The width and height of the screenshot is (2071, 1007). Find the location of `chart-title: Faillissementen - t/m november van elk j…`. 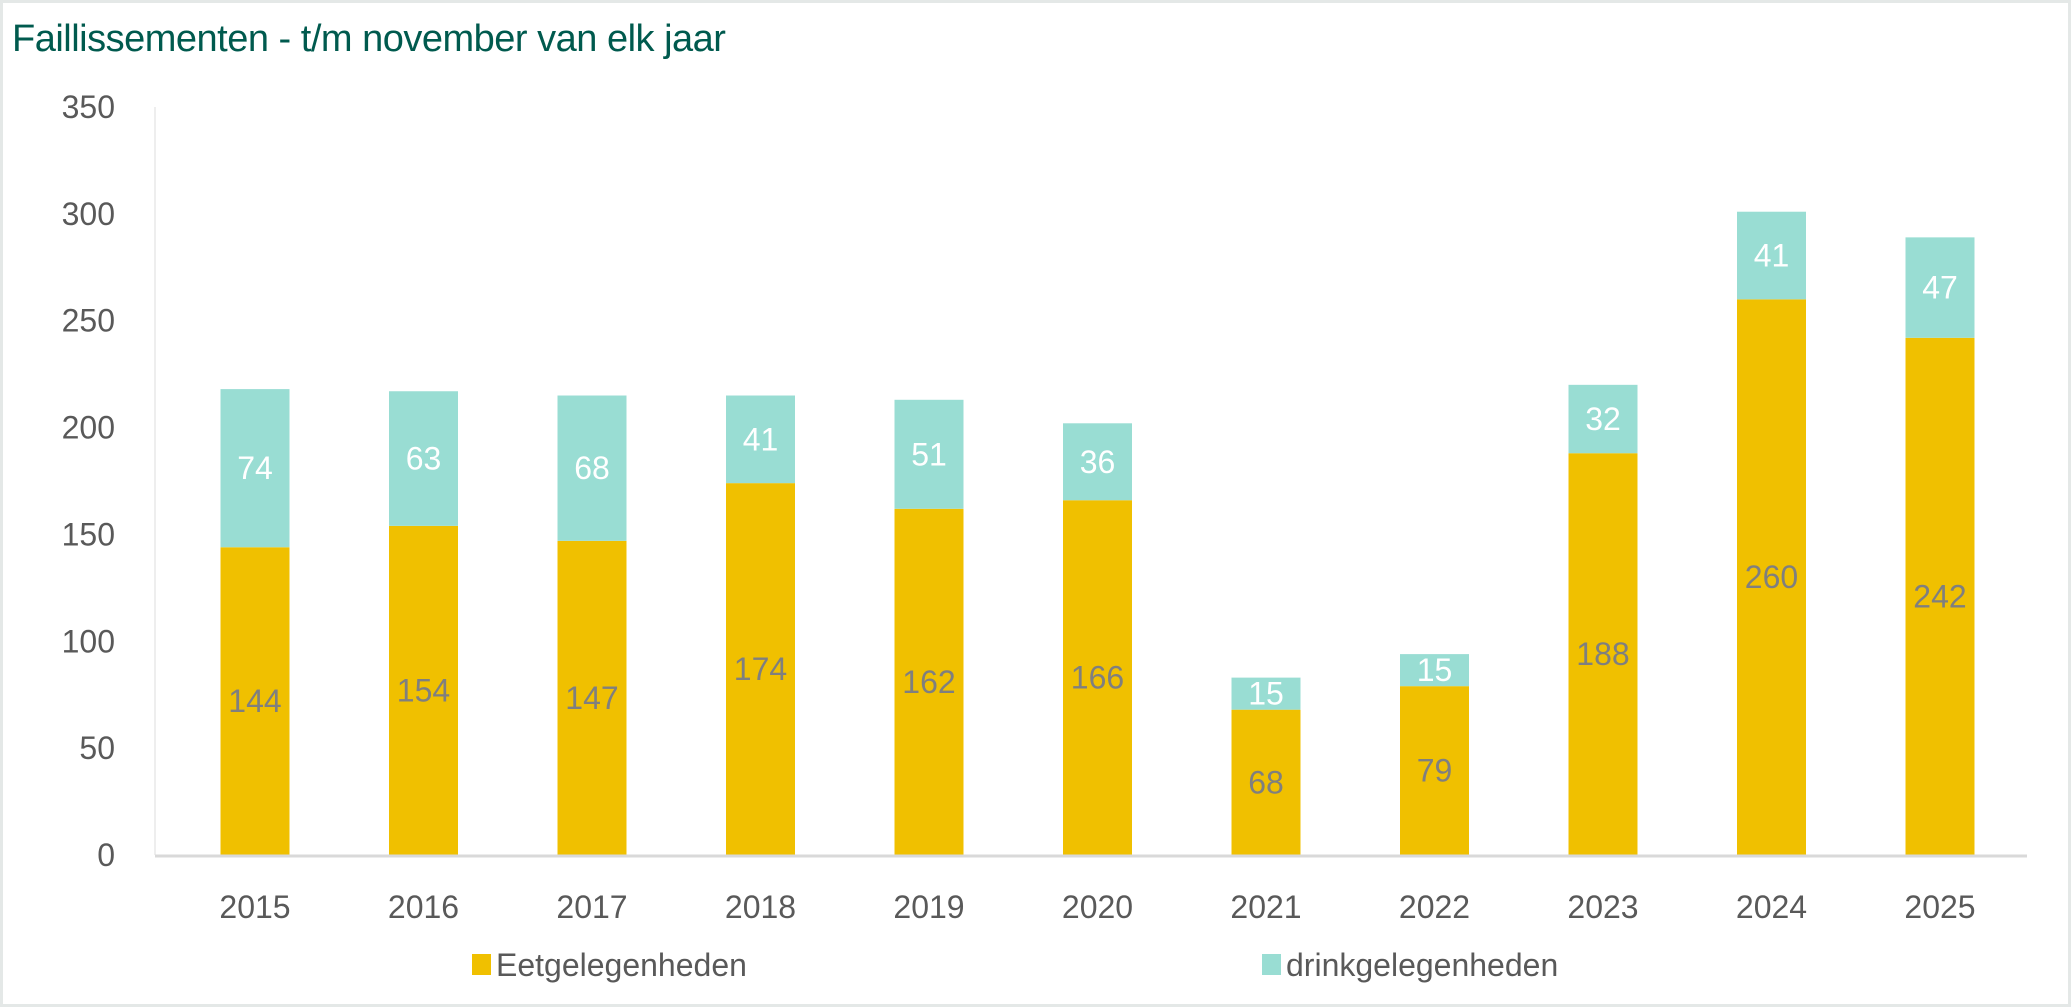

chart-title: Faillissementen - t/m november van elk j… is located at coordinates (369, 39).